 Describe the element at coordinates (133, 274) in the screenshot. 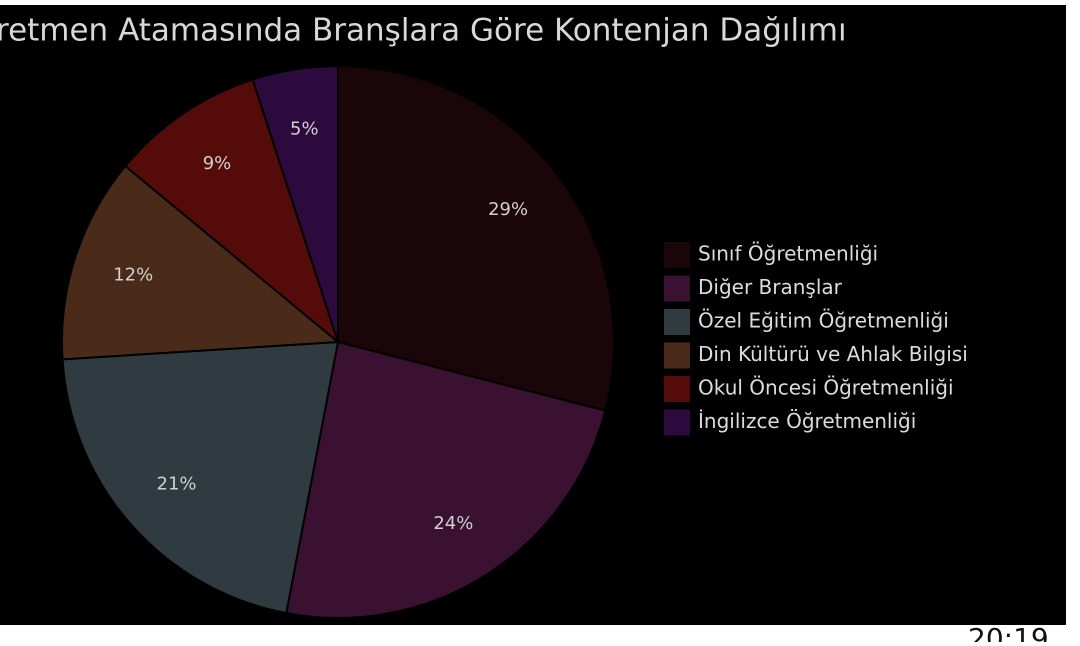

I see `slice-label: 12%` at that location.